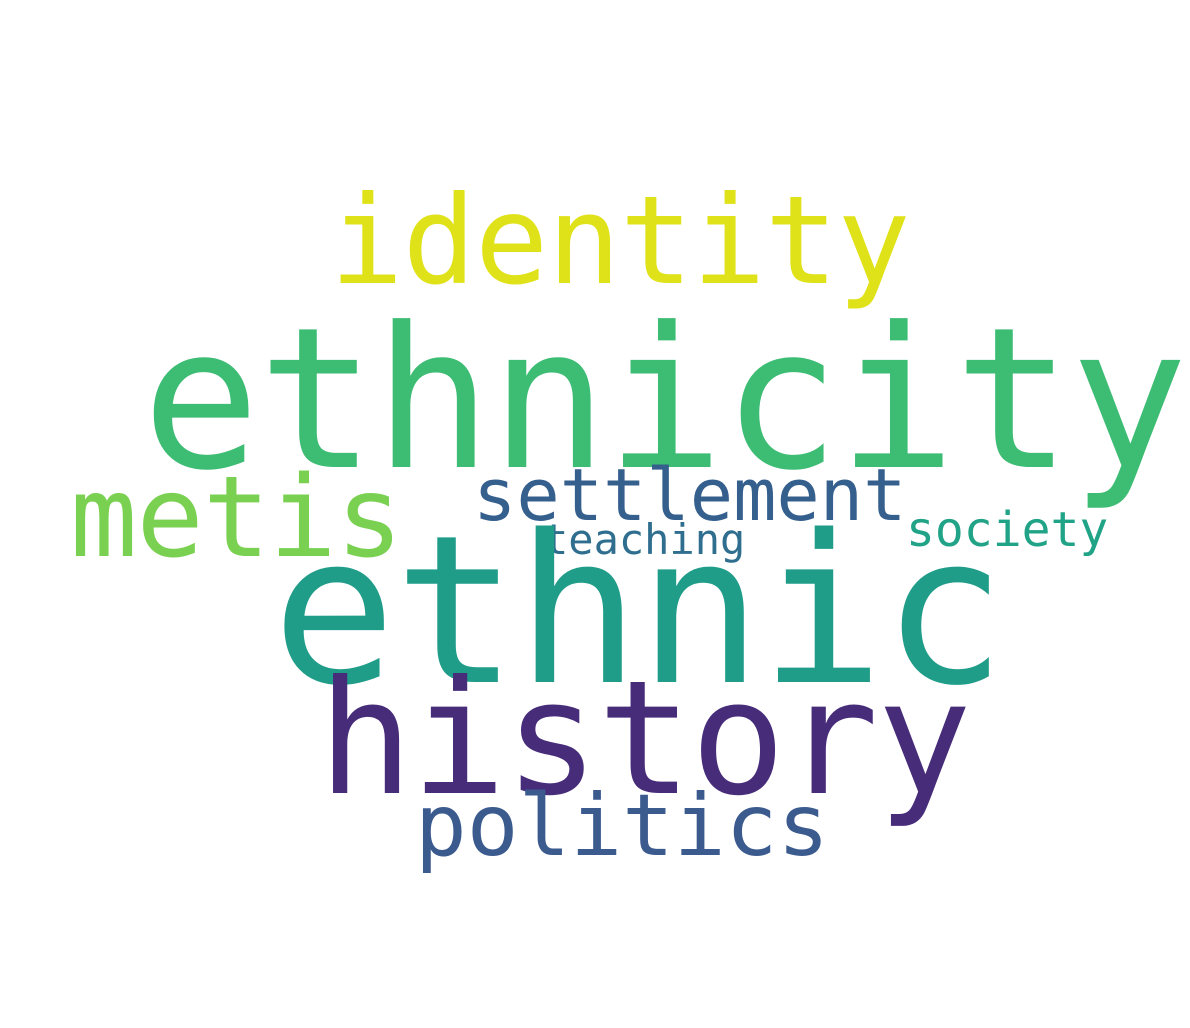  Describe the element at coordinates (690, 495) in the screenshot. I see `word-settlement: settlement` at that location.